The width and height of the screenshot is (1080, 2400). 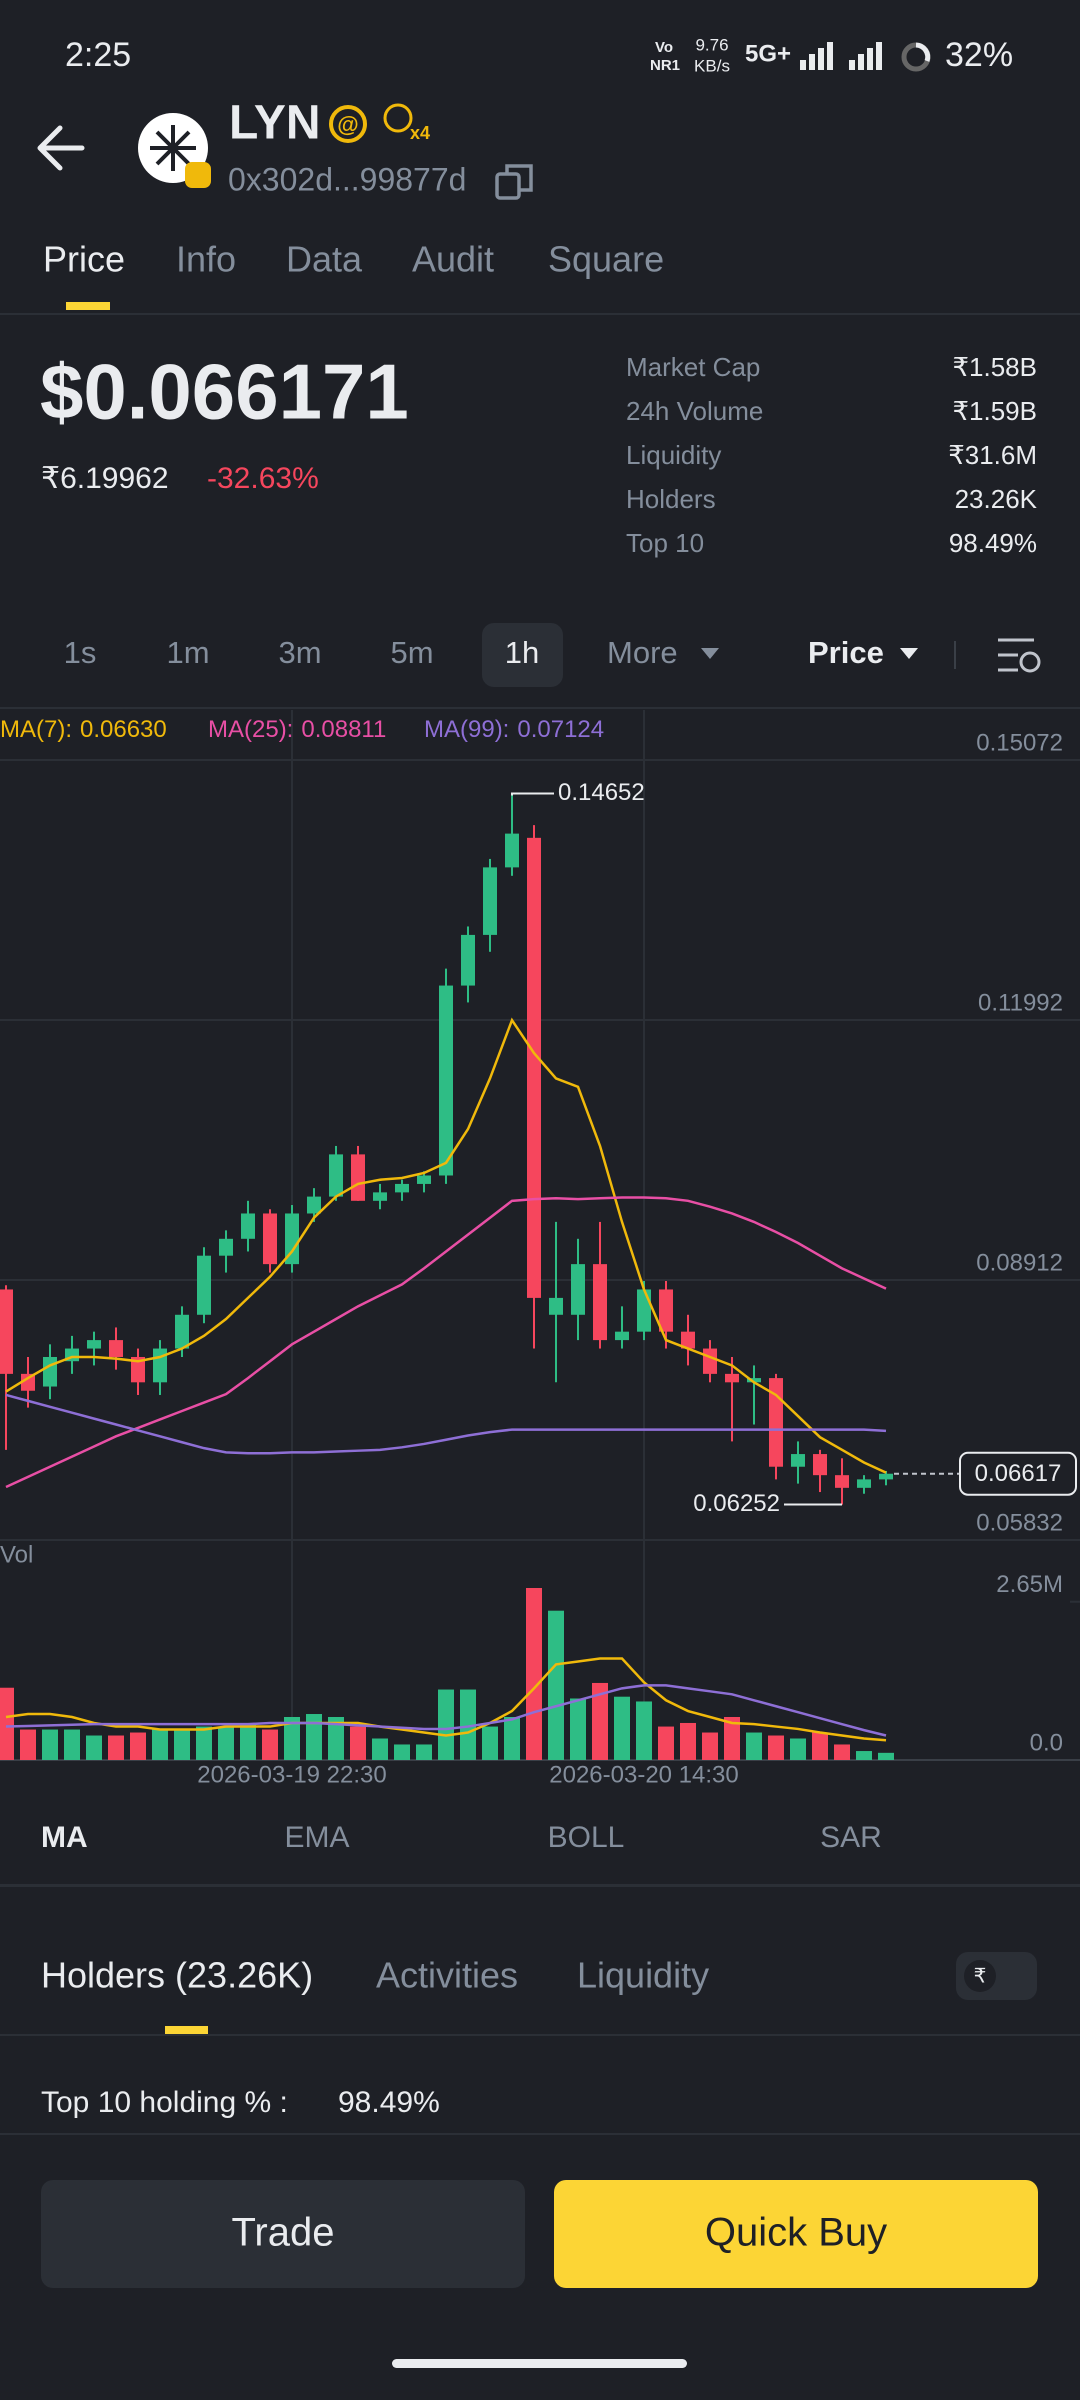 I want to click on holder-tab: Activities, so click(x=447, y=1975).